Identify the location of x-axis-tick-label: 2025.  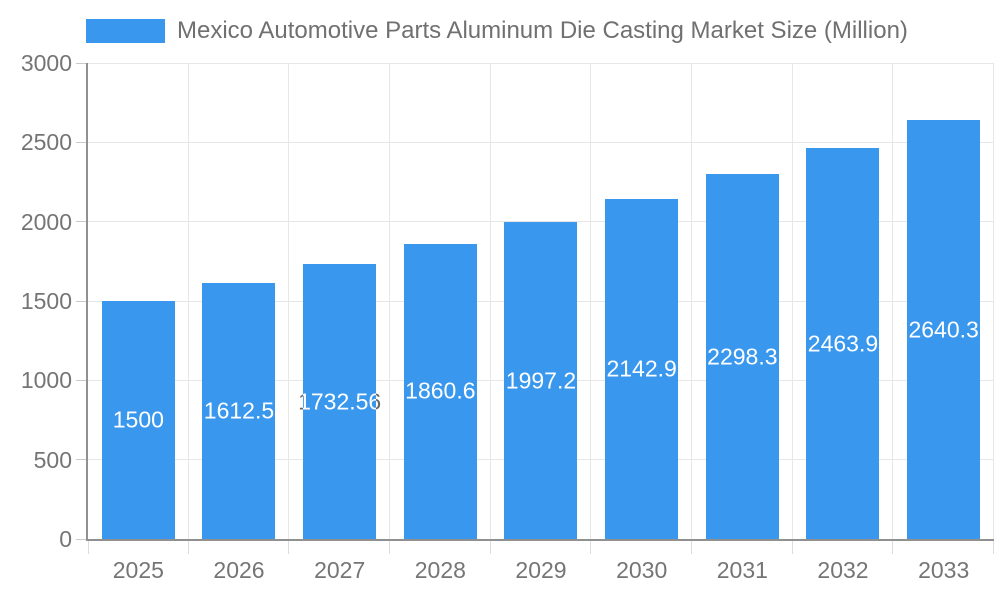
(138, 570).